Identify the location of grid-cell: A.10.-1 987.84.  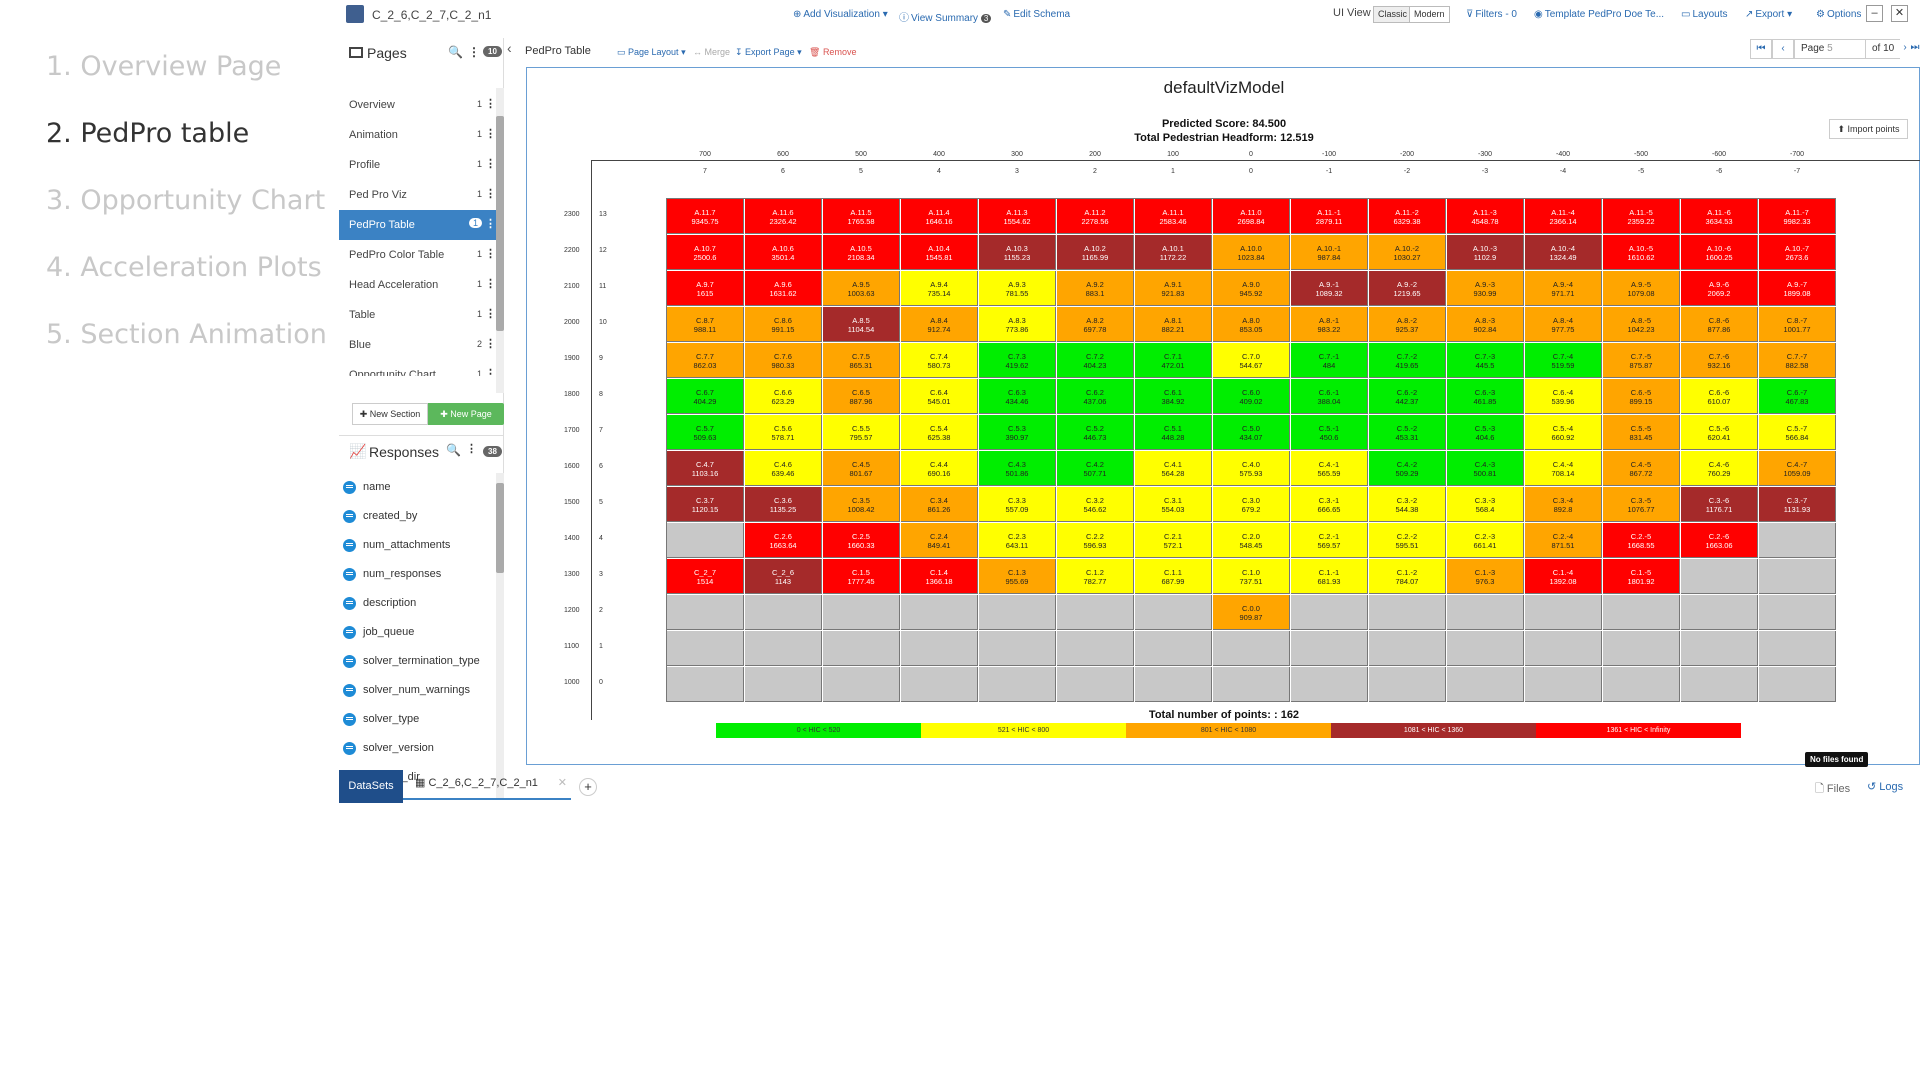
(1329, 252).